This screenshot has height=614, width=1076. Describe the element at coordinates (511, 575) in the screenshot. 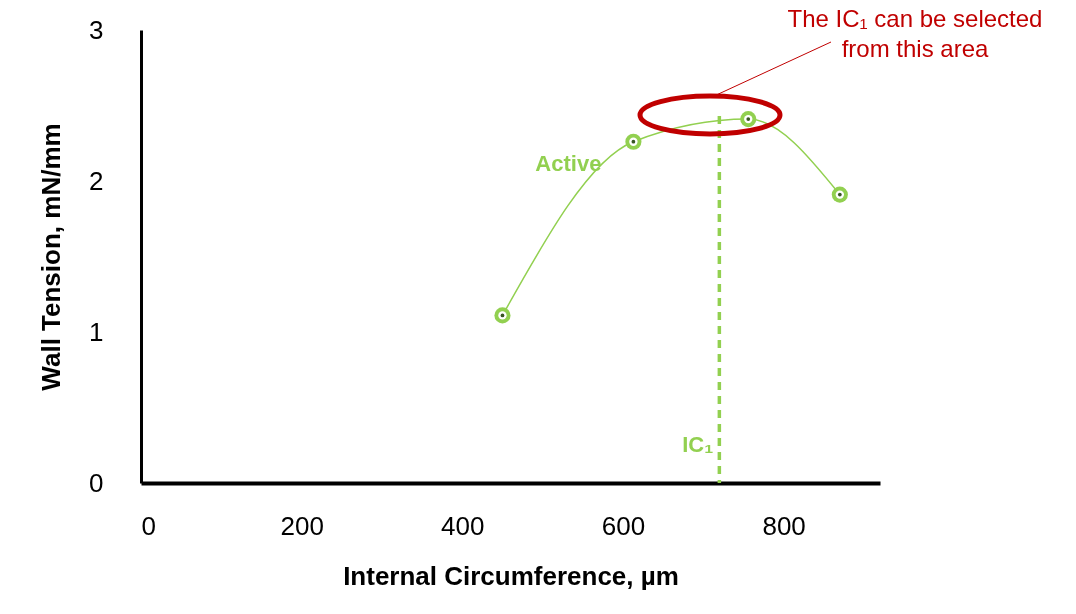

I see `x-axis-title: Internal Circumference, µm` at that location.